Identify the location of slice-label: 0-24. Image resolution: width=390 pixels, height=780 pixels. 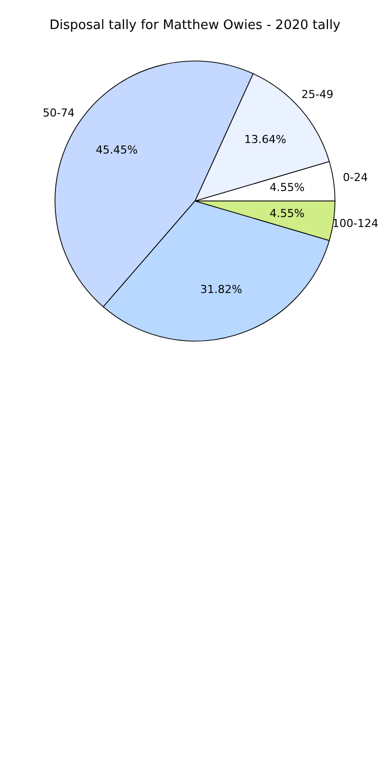
(355, 177).